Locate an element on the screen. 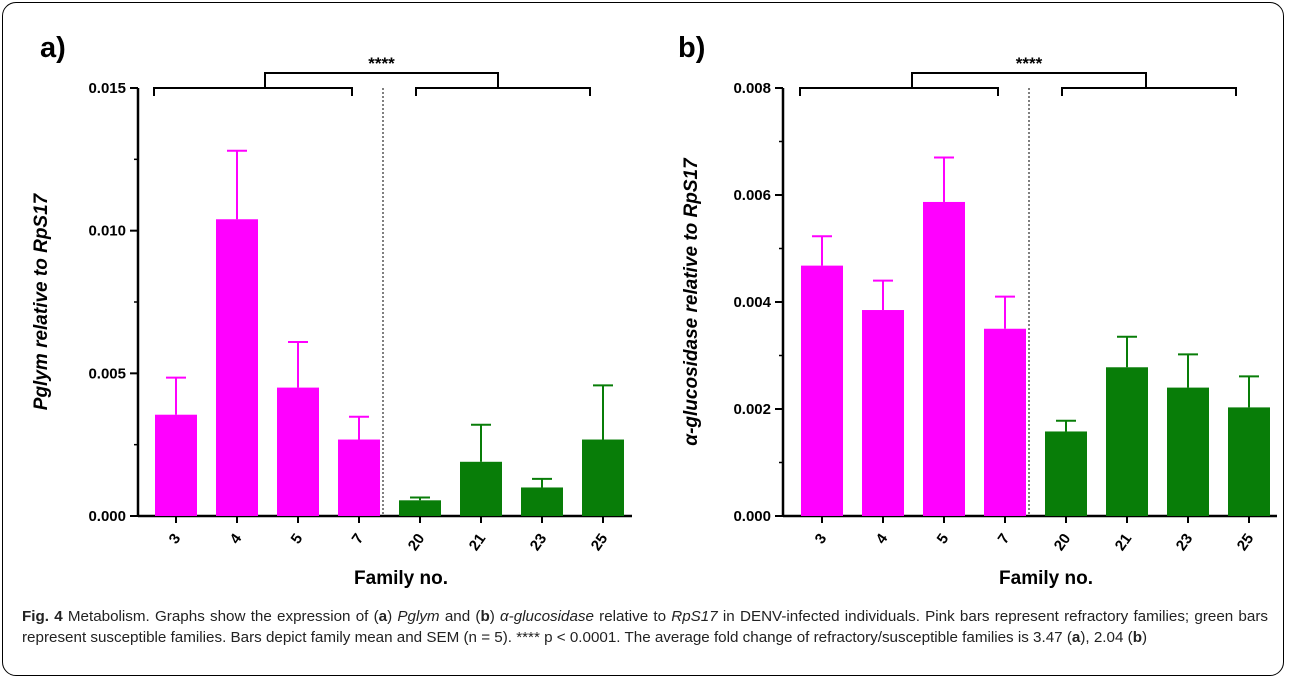 Image resolution: width=1290 pixels, height=681 pixels. y-tick-label: 0.008 is located at coordinates (752, 88).